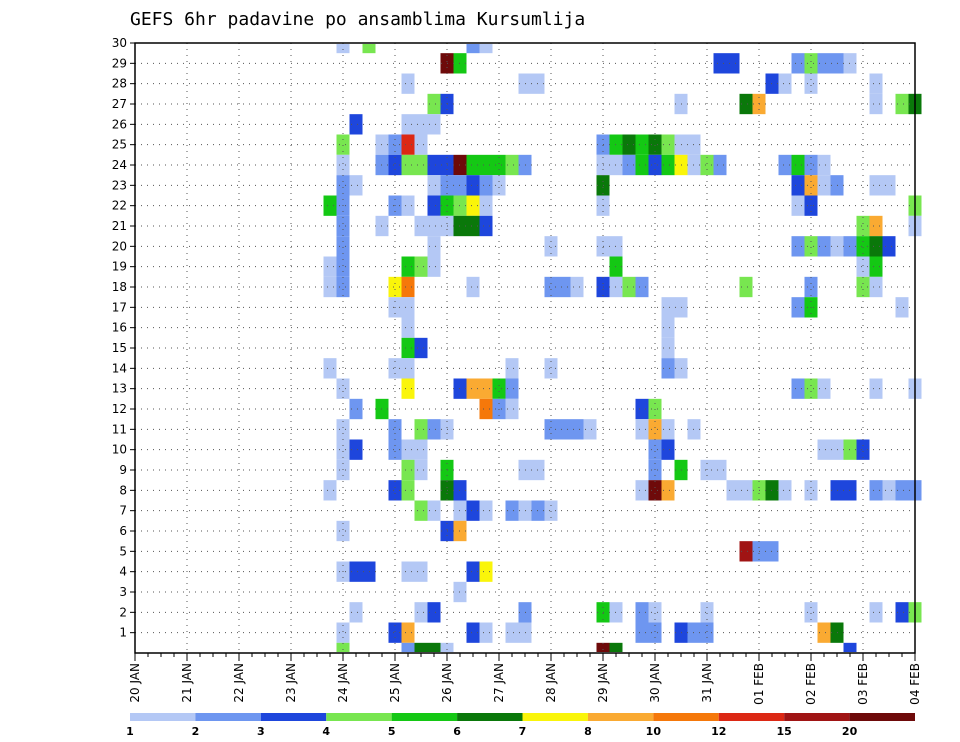 The width and height of the screenshot is (960, 742). Describe the element at coordinates (119, 307) in the screenshot. I see `y-tick-label: 17` at that location.